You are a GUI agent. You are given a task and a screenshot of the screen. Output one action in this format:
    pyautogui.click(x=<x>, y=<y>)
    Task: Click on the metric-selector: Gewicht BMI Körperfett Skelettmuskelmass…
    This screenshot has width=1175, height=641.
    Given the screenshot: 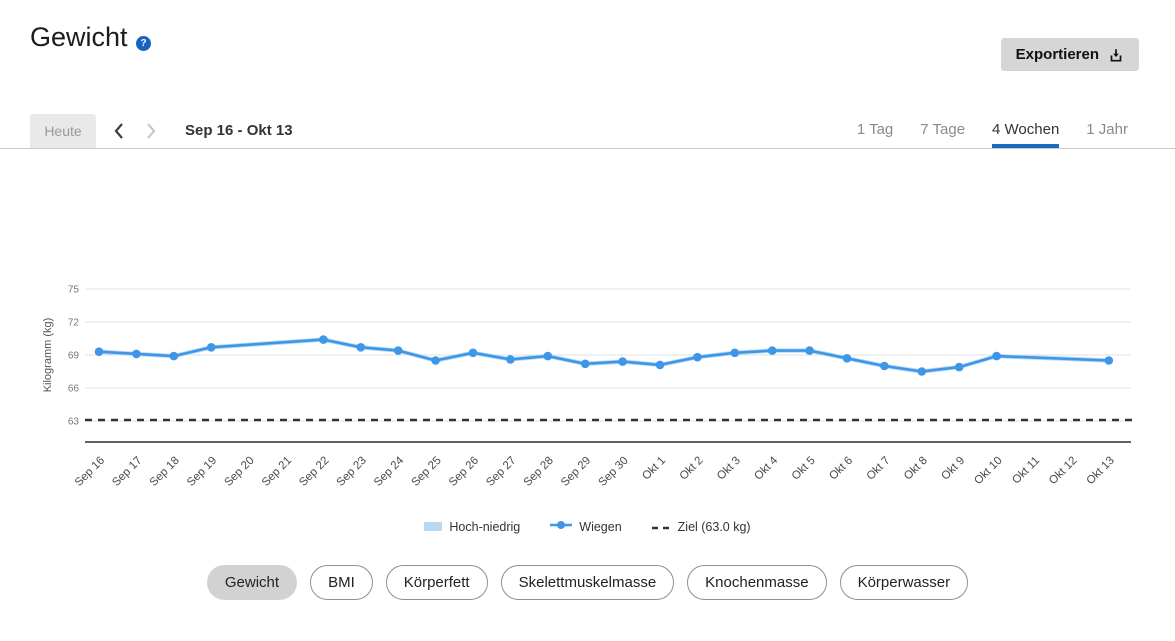 What is the action you would take?
    pyautogui.click(x=587, y=582)
    